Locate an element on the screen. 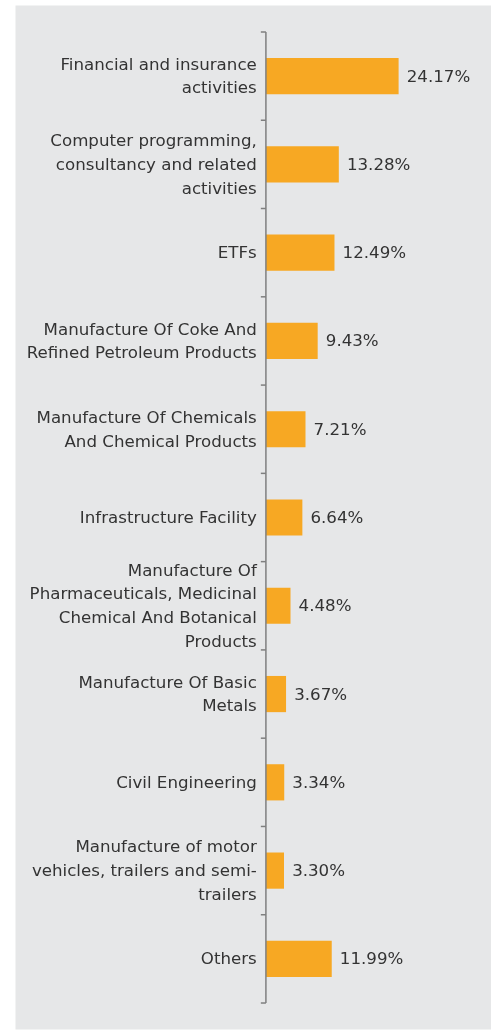 The height and width of the screenshot is (1034, 491). y-tick-label: Civil Engineering is located at coordinates (186, 782).